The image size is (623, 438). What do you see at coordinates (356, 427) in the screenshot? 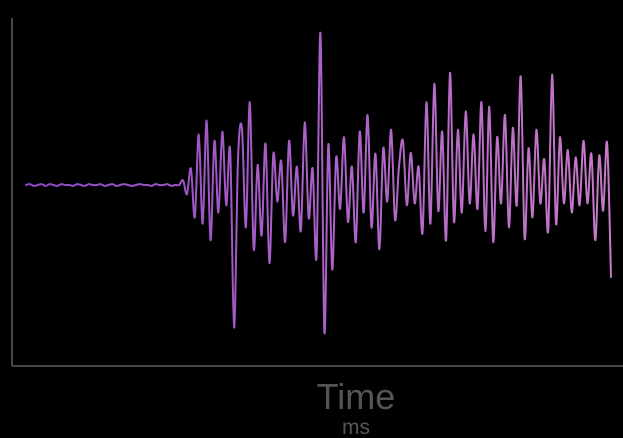
I see `x-axis-unit: ms` at bounding box center [356, 427].